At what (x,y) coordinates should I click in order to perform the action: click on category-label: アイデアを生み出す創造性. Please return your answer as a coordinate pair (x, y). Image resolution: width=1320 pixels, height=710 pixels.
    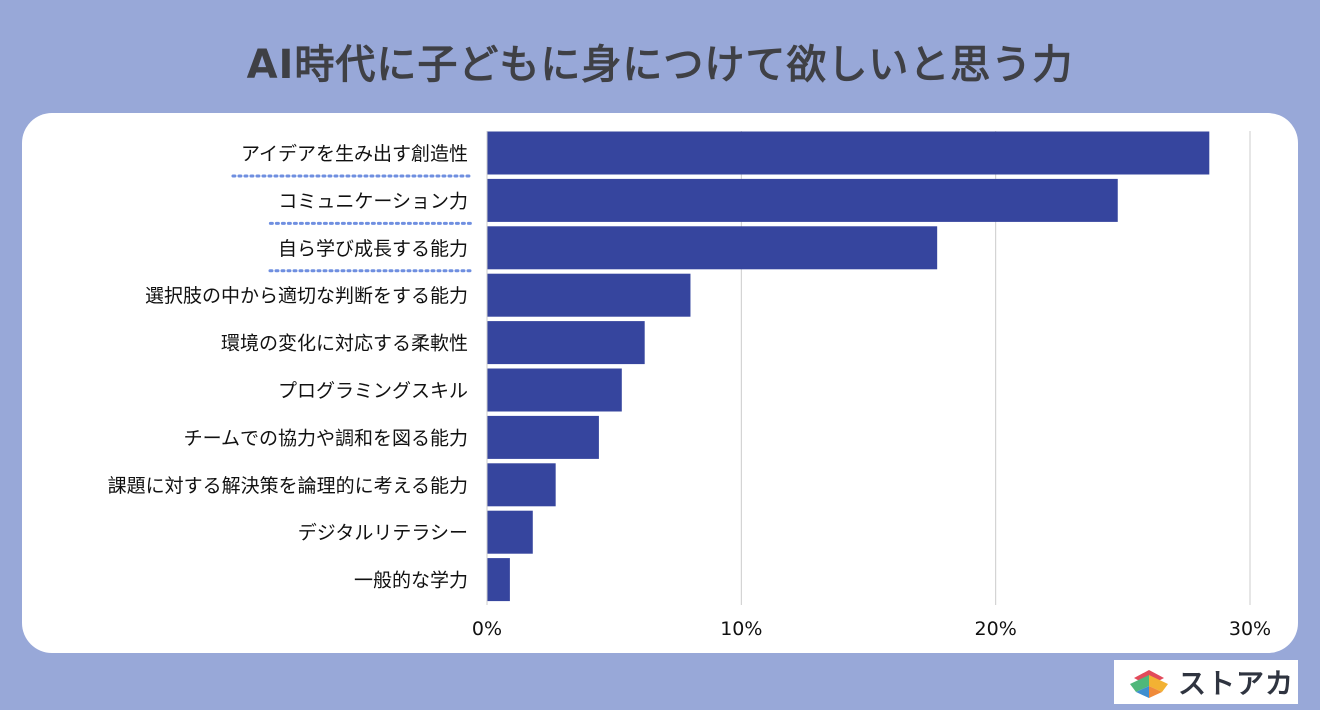
    Looking at the image, I should click on (354, 154).